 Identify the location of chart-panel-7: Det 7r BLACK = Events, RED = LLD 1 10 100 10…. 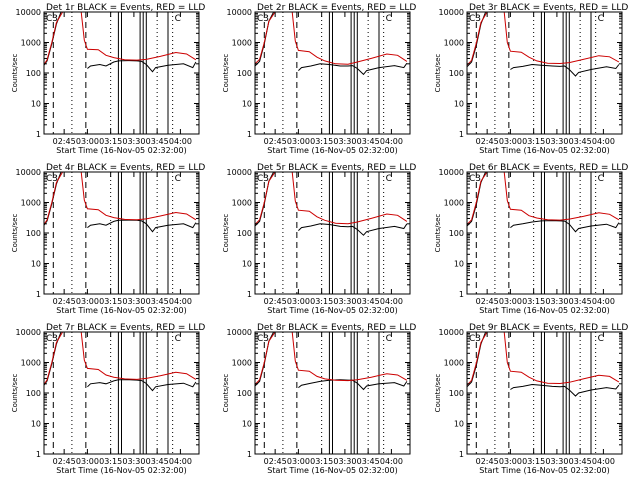
(108, 399).